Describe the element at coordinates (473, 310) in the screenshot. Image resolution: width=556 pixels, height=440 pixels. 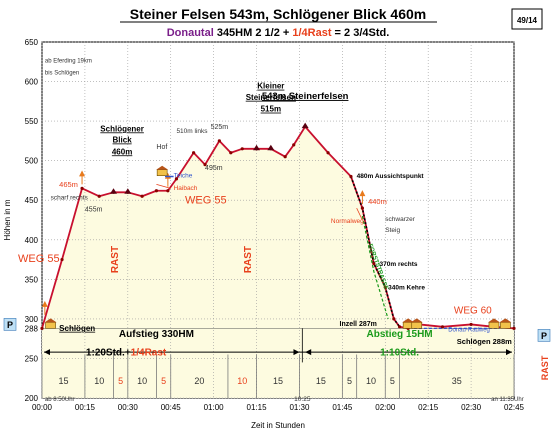
I see `chart-annotation: WEG 60` at that location.